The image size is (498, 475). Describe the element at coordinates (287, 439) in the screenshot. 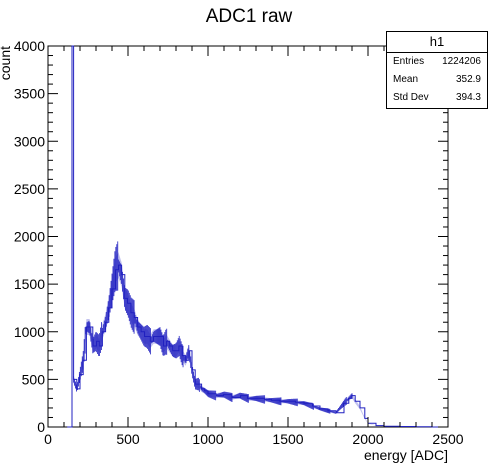

I see `x-tick-label: 1500` at that location.